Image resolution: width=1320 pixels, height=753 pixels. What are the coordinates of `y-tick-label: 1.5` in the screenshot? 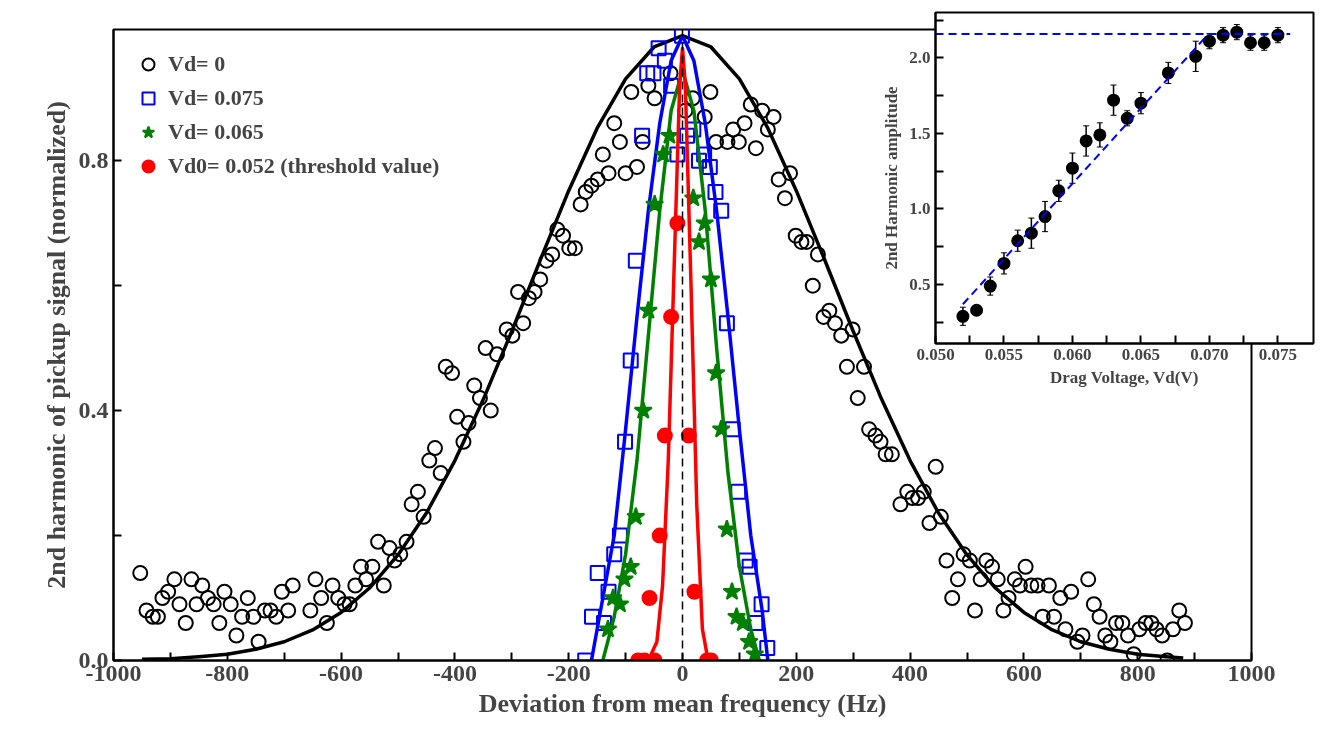 It's located at (920, 133).